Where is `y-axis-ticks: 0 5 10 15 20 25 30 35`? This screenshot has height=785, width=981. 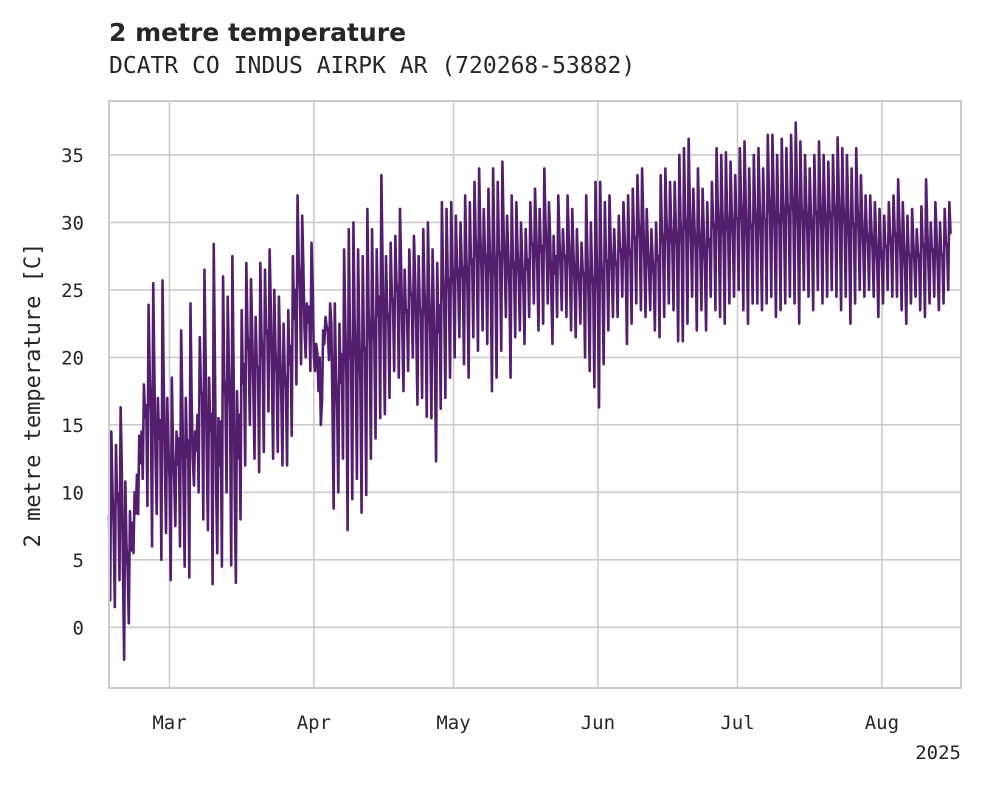 y-axis-ticks: 0 5 10 15 20 25 30 35 is located at coordinates (72, 392).